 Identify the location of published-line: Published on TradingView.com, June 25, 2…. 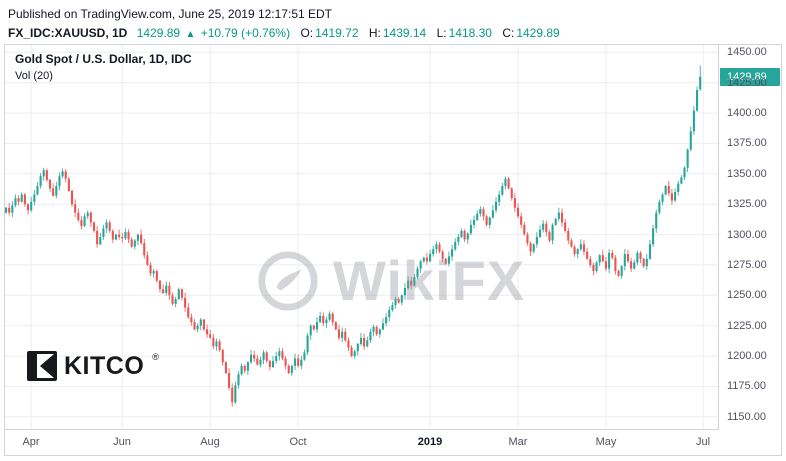
(170, 14).